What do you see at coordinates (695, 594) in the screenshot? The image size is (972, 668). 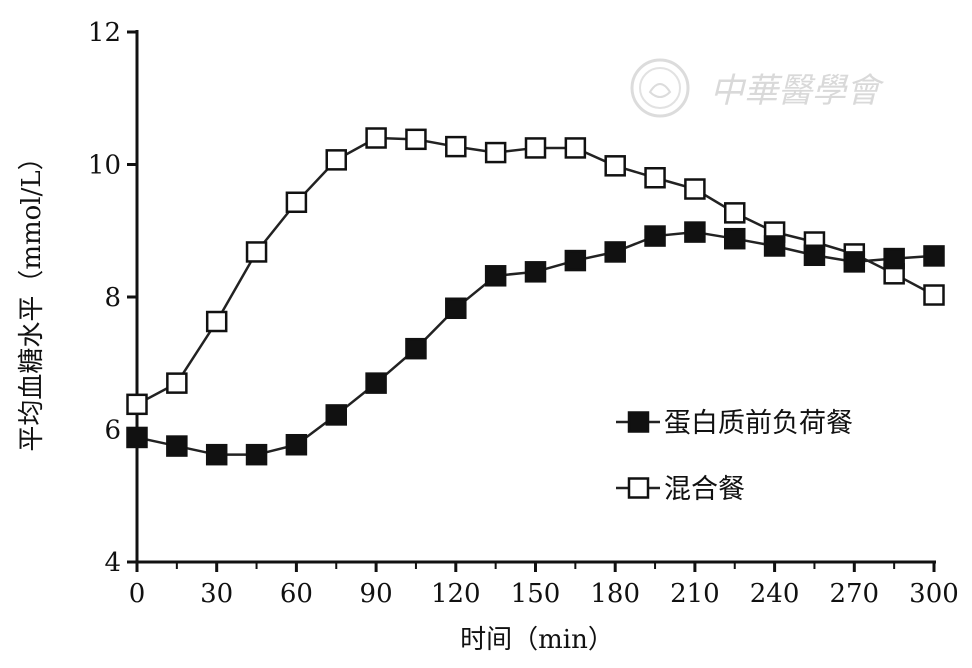 I see `x-tick-label: 210` at bounding box center [695, 594].